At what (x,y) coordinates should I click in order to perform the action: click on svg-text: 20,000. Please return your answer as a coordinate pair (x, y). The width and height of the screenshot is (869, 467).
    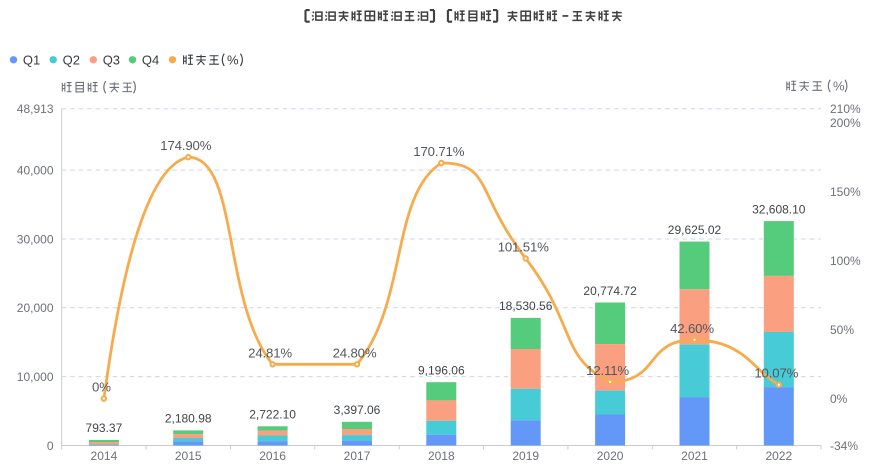
    Looking at the image, I should click on (35, 308).